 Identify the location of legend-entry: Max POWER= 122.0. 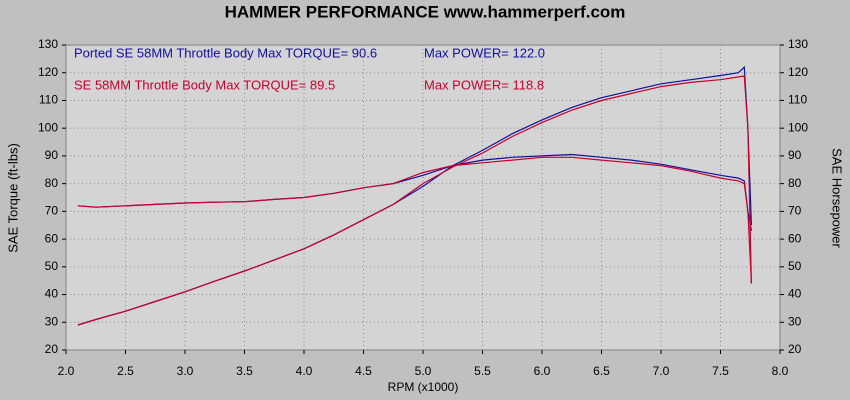
(484, 52).